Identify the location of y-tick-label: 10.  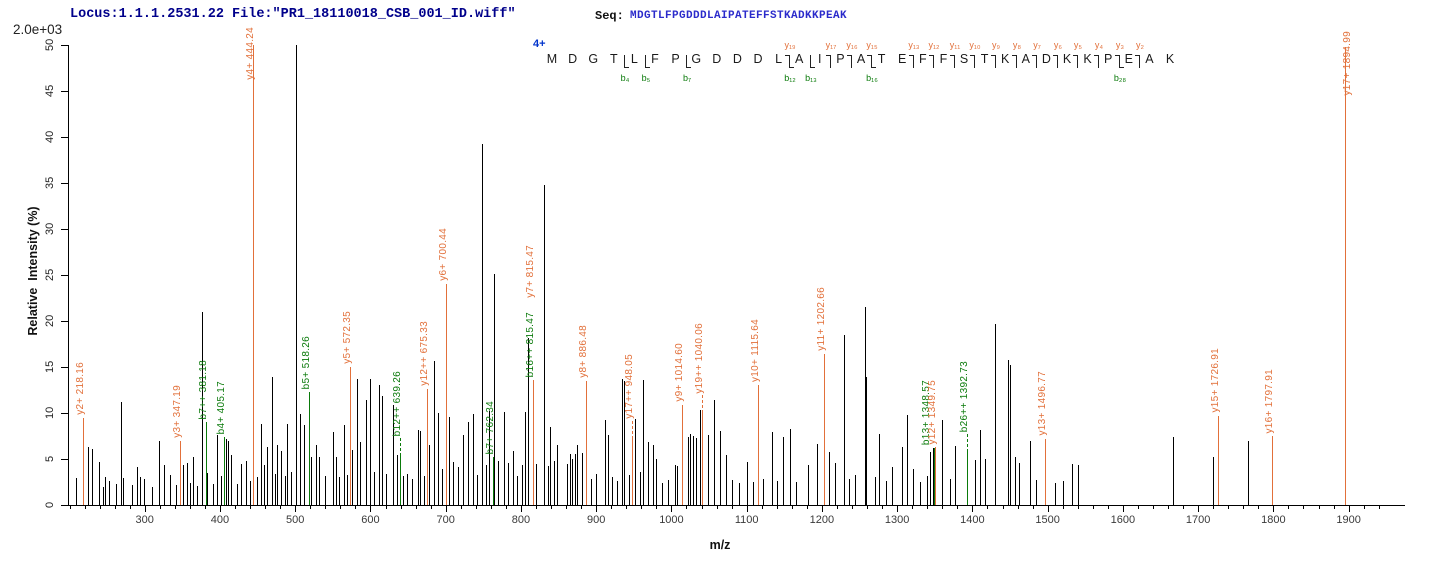
(50, 413).